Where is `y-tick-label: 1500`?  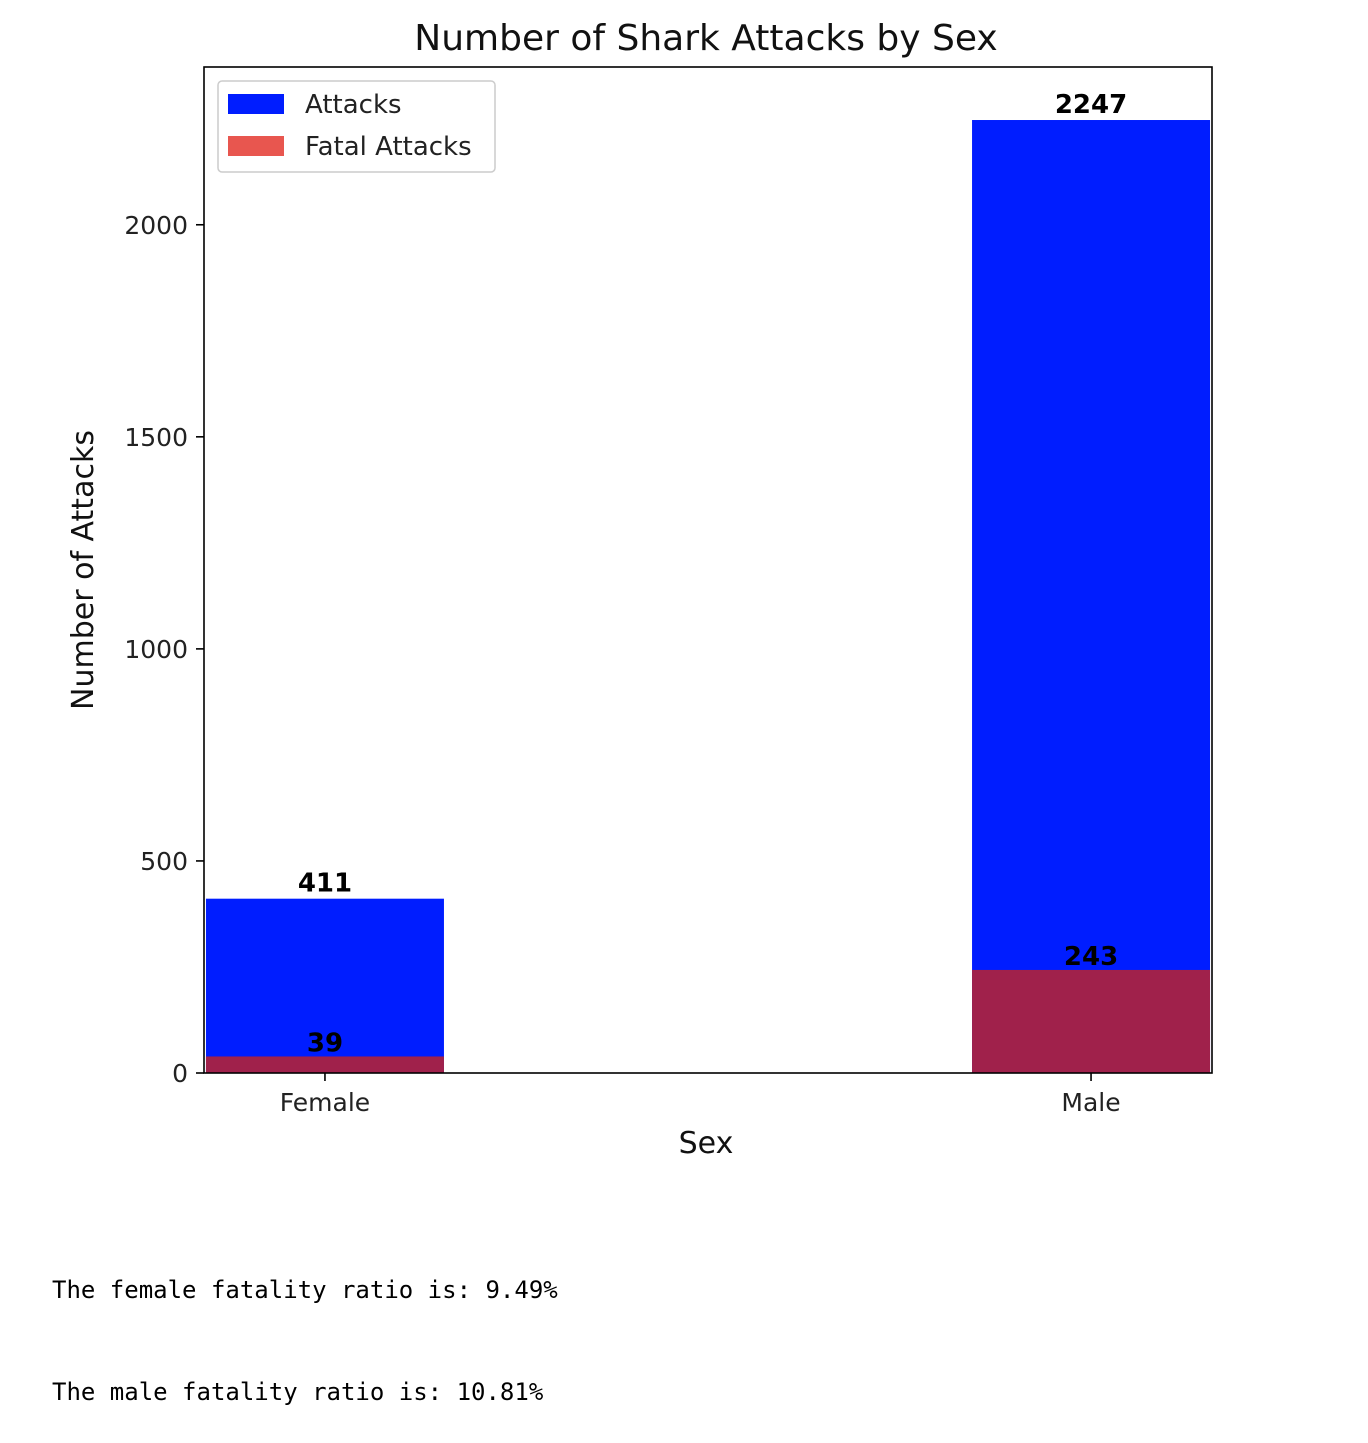
y-tick-label: 1500 is located at coordinates (156, 437).